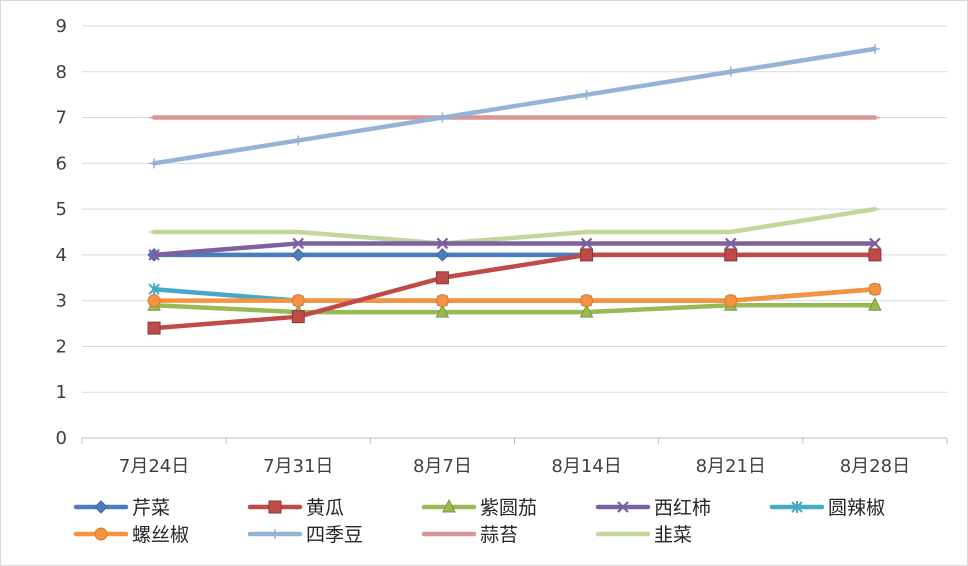  Describe the element at coordinates (673, 535) in the screenshot. I see `legend-label: 韭菜` at that location.